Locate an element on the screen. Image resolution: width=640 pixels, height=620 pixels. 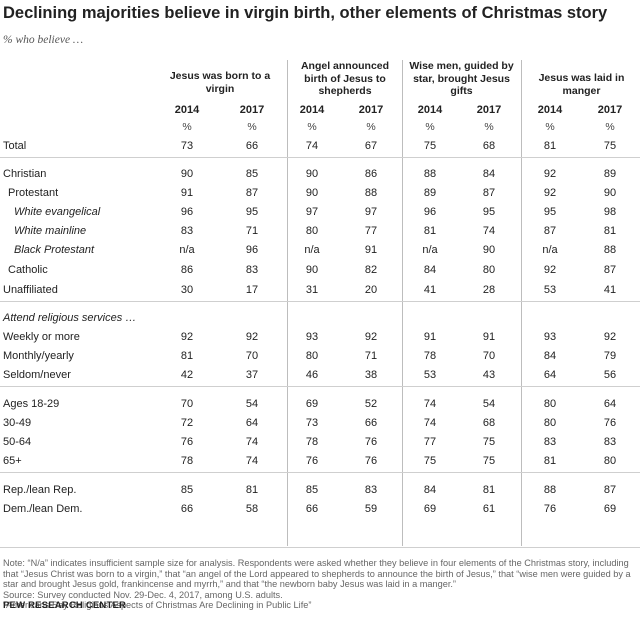
table-row: Ages 18-29 70 54 69 52 74 54 80 64 is located at coordinates (320, 404).